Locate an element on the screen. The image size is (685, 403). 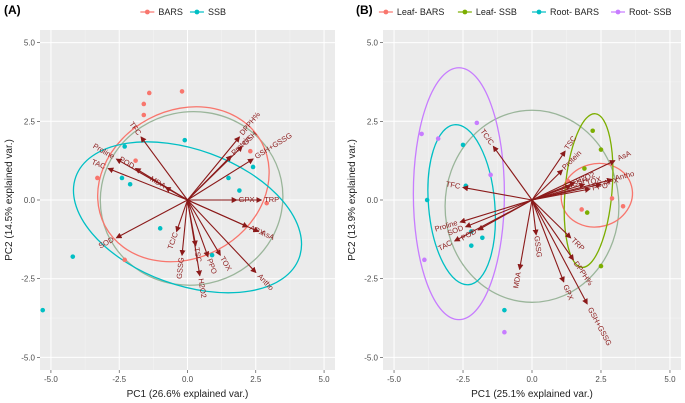
loading-label: TOX is located at coordinates (593, 180).